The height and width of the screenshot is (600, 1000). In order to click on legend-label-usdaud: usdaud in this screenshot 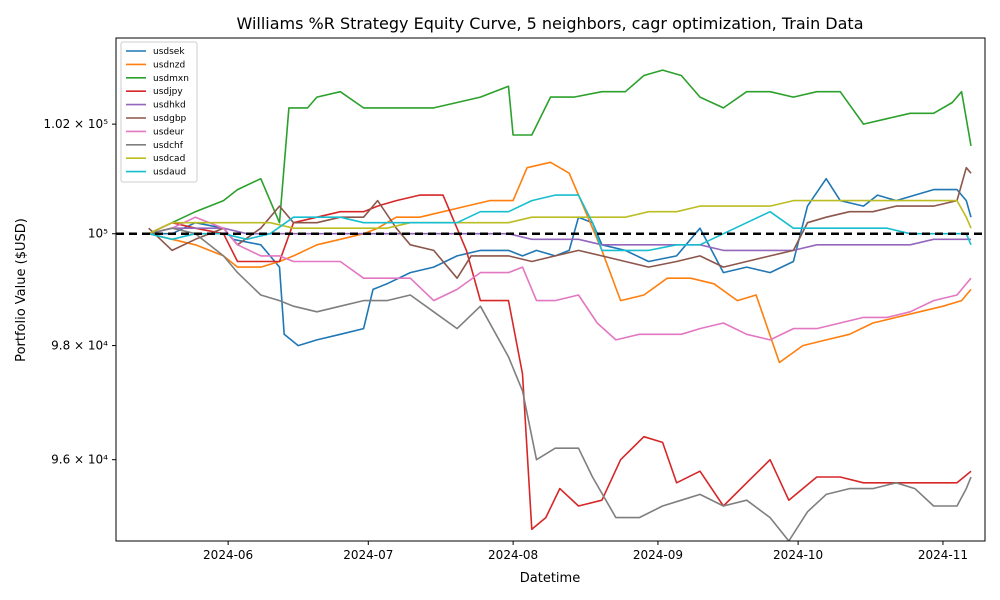, I will do `click(169, 173)`.